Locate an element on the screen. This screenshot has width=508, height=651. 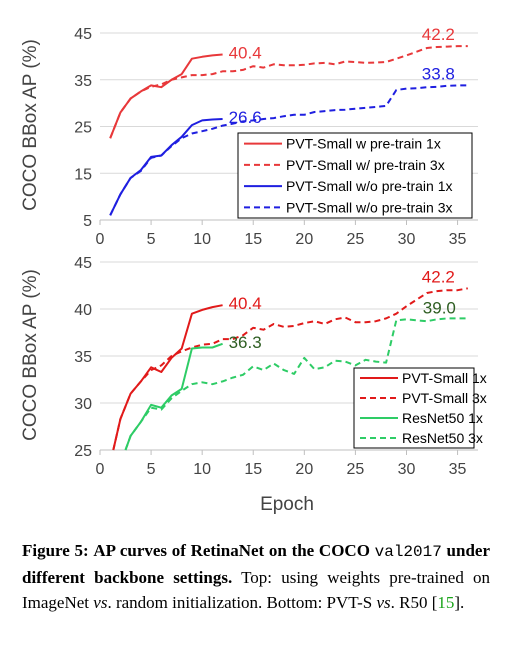
y-tick-label: 40 is located at coordinates (83, 310).